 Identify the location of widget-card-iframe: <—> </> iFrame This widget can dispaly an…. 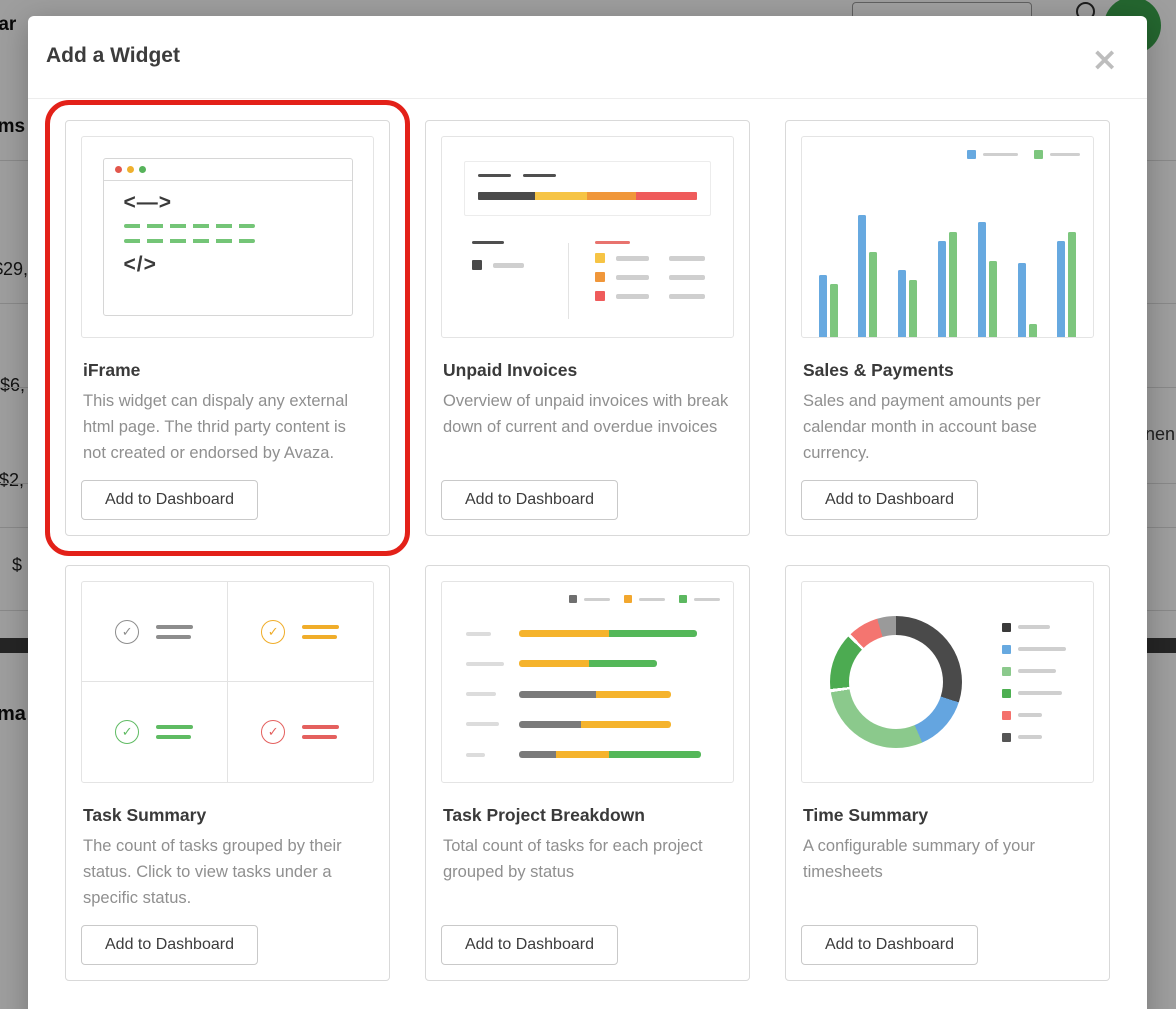
(227, 328).